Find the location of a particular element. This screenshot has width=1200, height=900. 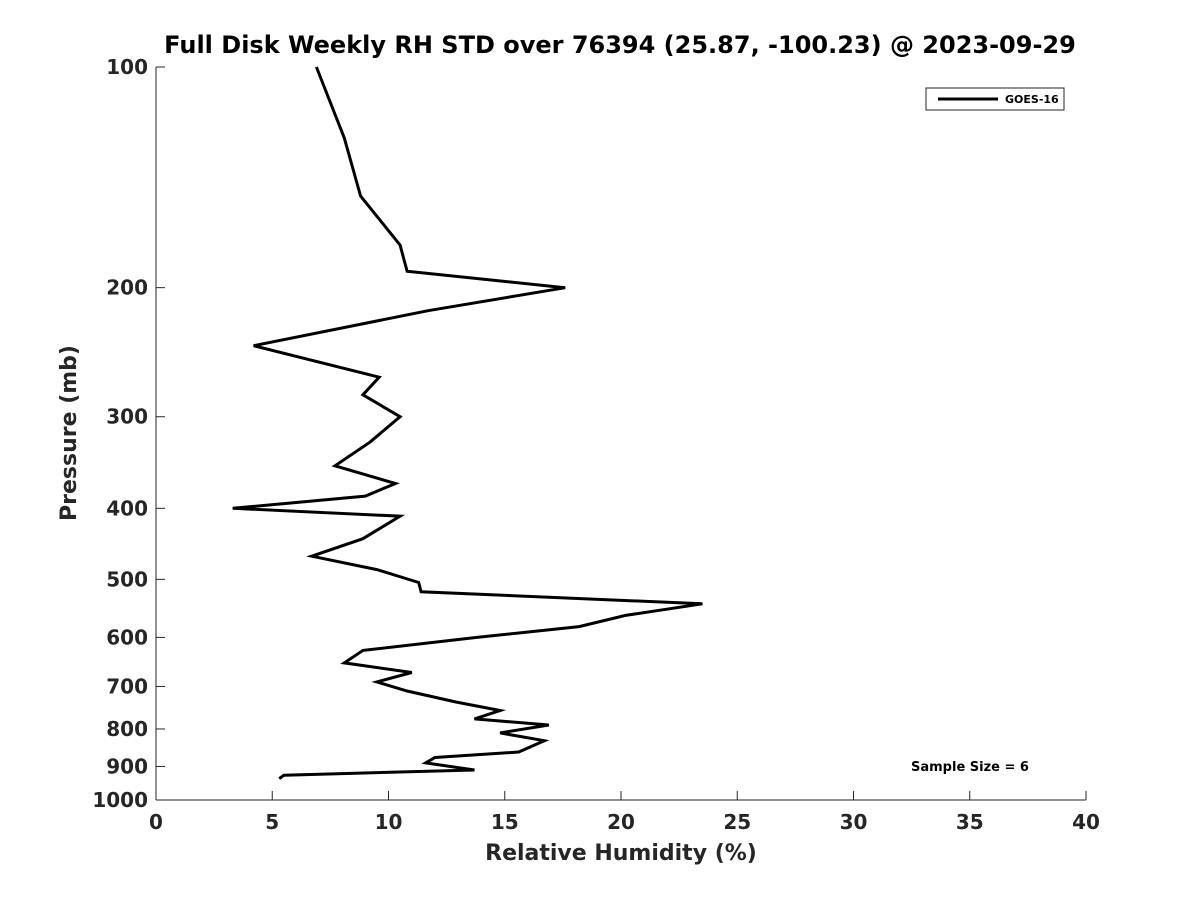

legend-label: GOES-16 is located at coordinates (1032, 99).